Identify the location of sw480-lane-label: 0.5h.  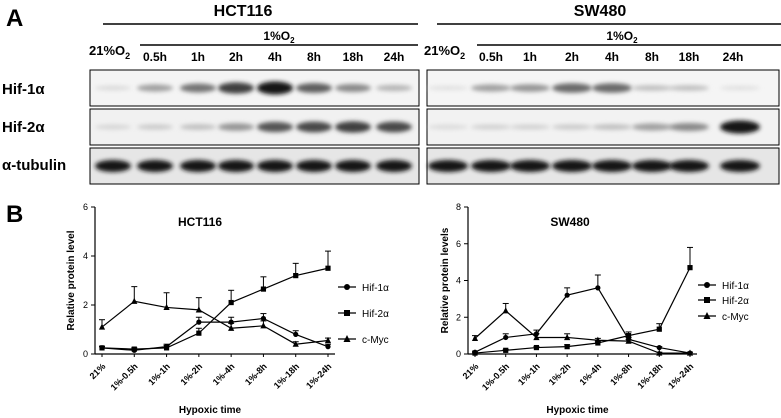
(491, 57).